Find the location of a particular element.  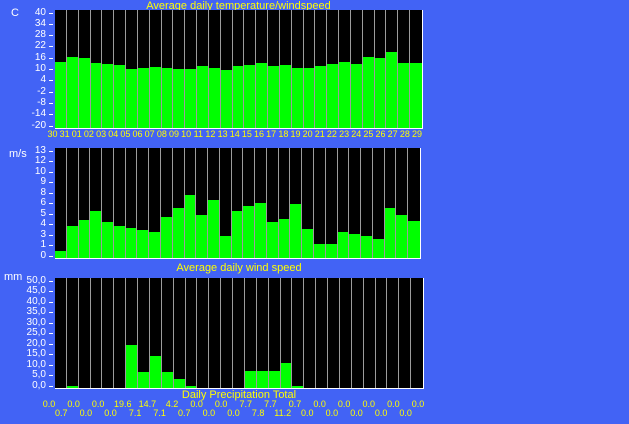

day-label: 10 is located at coordinates (186, 134).